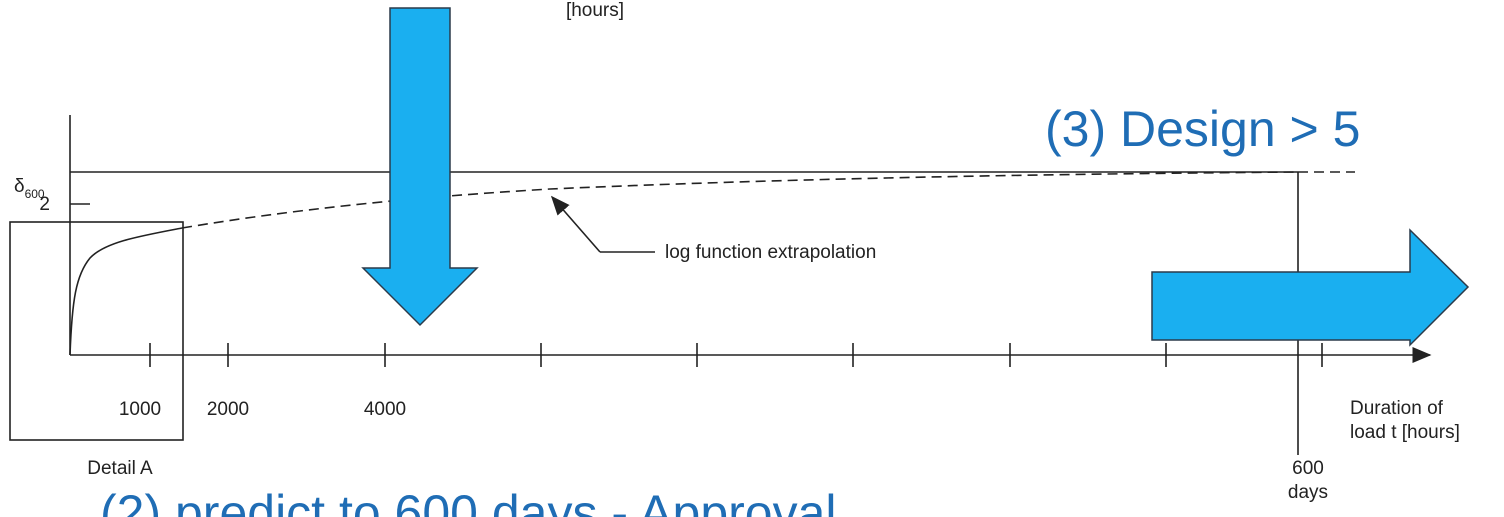  I want to click on x-tick: 1000, so click(140, 409).